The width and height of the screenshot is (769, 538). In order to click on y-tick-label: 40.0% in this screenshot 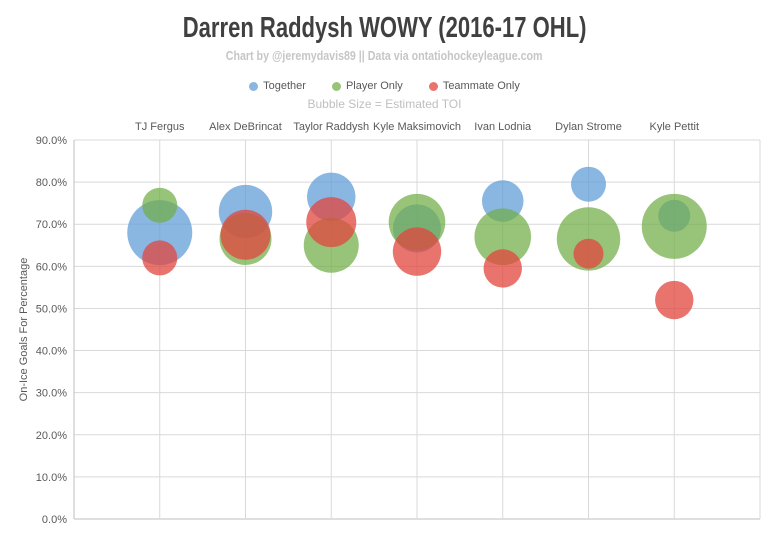, I will do `click(51, 352)`.